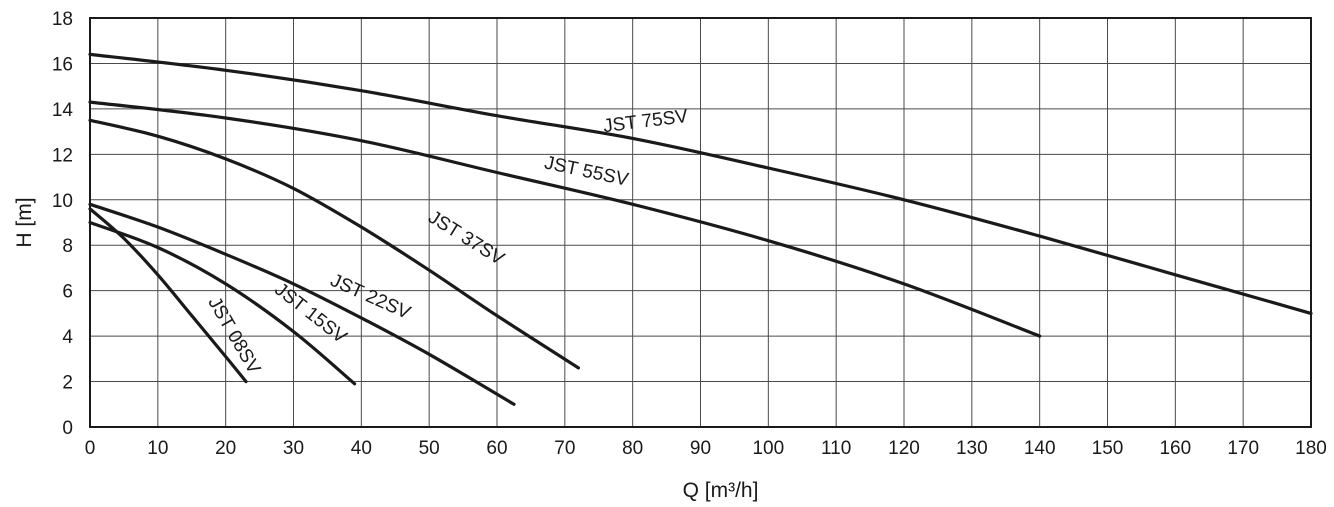  I want to click on y-axis-title: H [m], so click(24, 222).